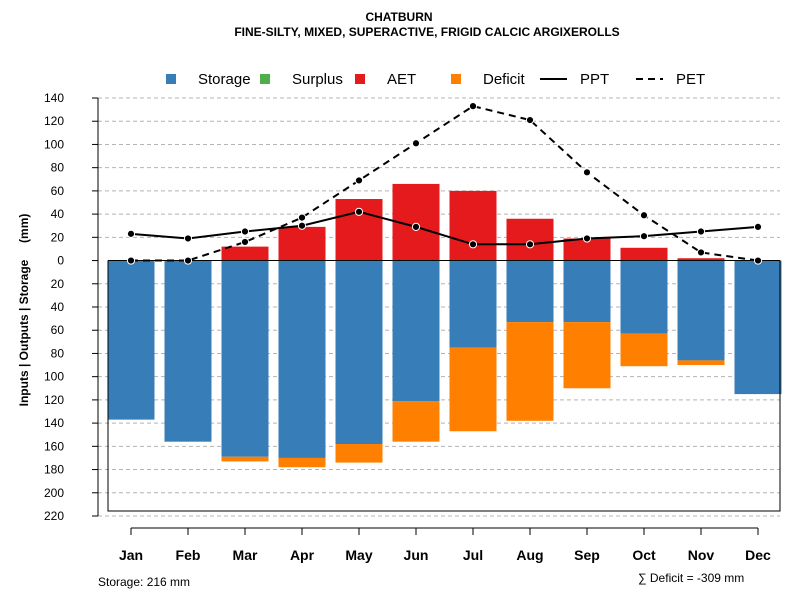 Image resolution: width=800 pixels, height=600 pixels. What do you see at coordinates (473, 555) in the screenshot?
I see `x-tick-label: Jul` at bounding box center [473, 555].